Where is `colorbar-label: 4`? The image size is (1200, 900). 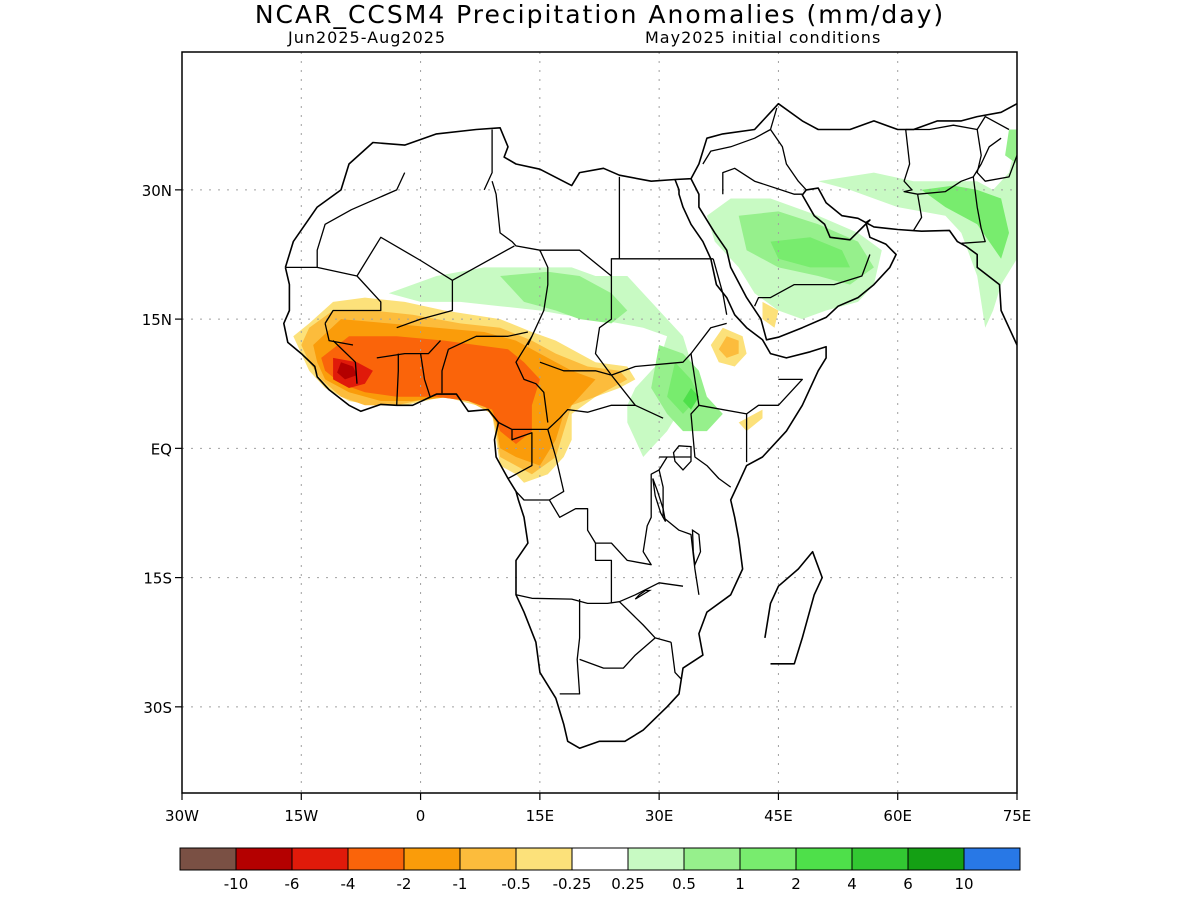 colorbar-label: 4 is located at coordinates (852, 884).